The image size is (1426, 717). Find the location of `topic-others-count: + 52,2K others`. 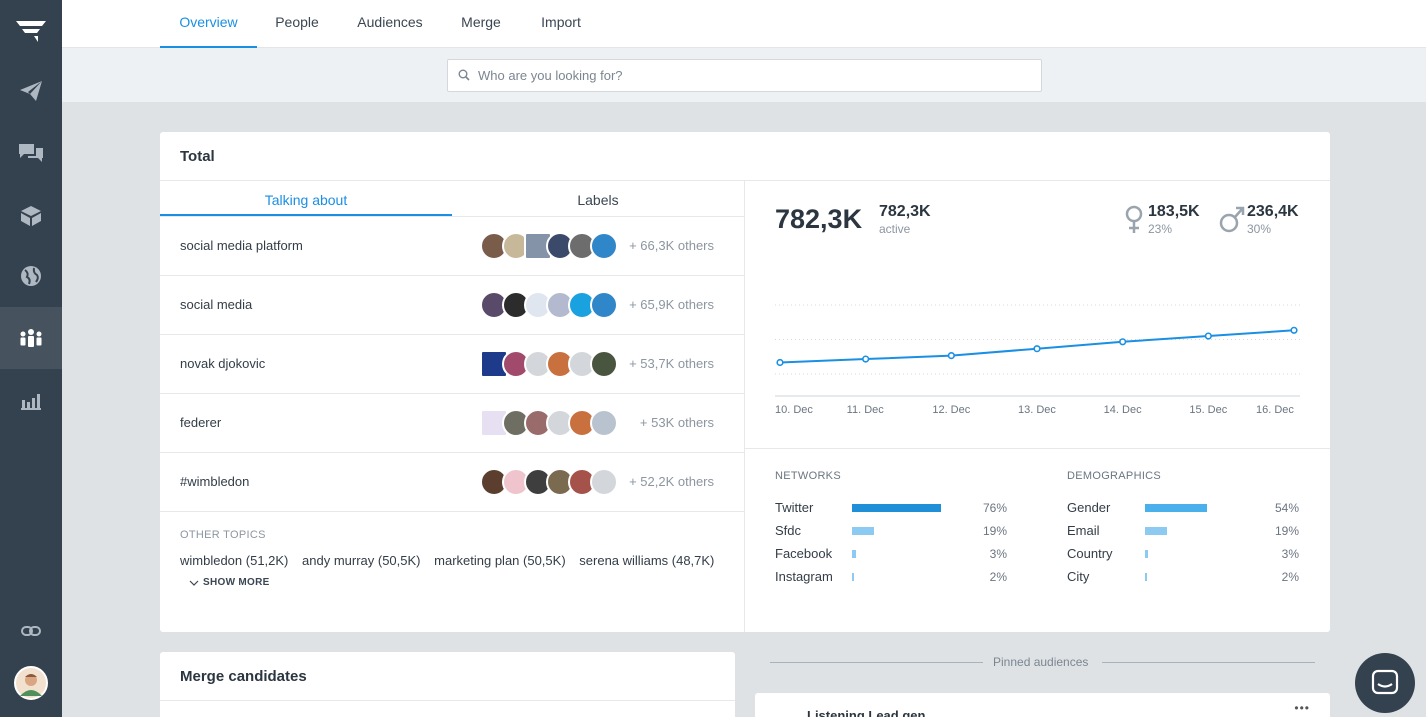

topic-others-count: + 52,2K others is located at coordinates (671, 481).